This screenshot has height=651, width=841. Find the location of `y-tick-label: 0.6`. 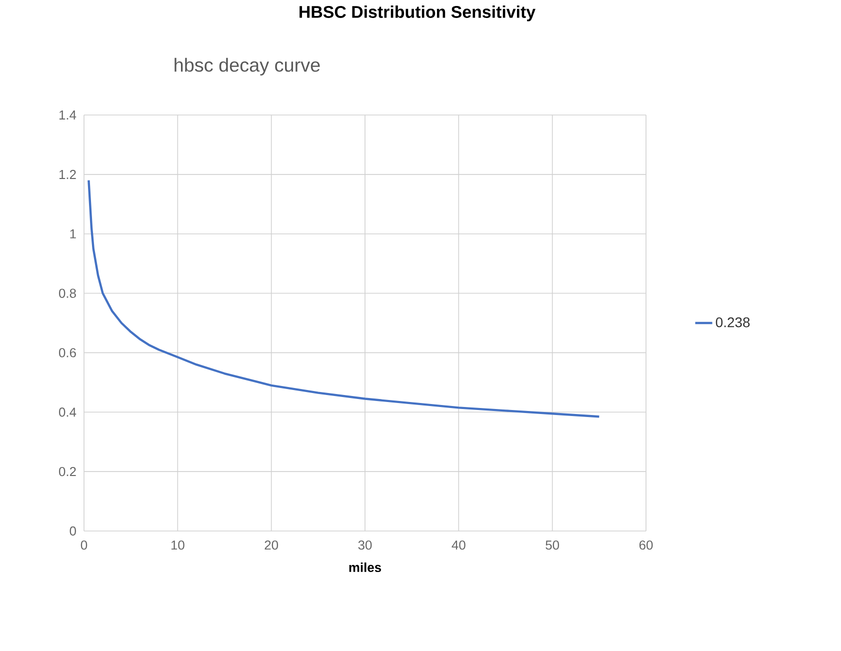

y-tick-label: 0.6 is located at coordinates (67, 353).